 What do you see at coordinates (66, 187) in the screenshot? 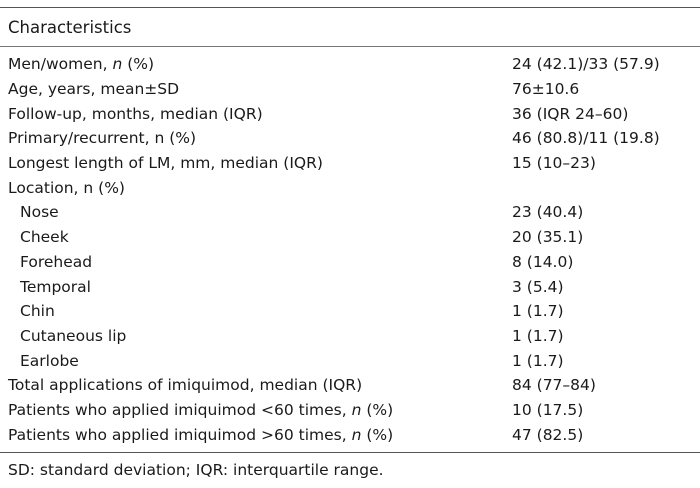
I see `row-label: Location, n (%)` at bounding box center [66, 187].